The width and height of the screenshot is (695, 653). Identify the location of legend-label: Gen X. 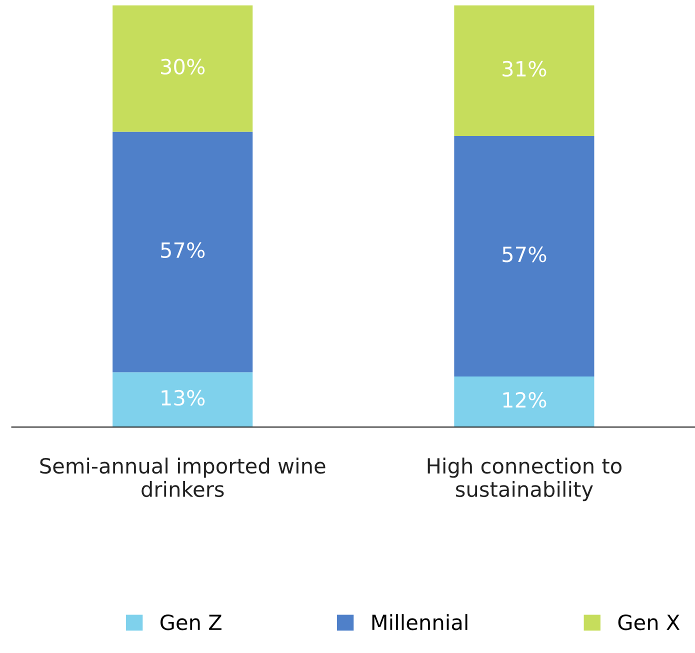
(649, 622).